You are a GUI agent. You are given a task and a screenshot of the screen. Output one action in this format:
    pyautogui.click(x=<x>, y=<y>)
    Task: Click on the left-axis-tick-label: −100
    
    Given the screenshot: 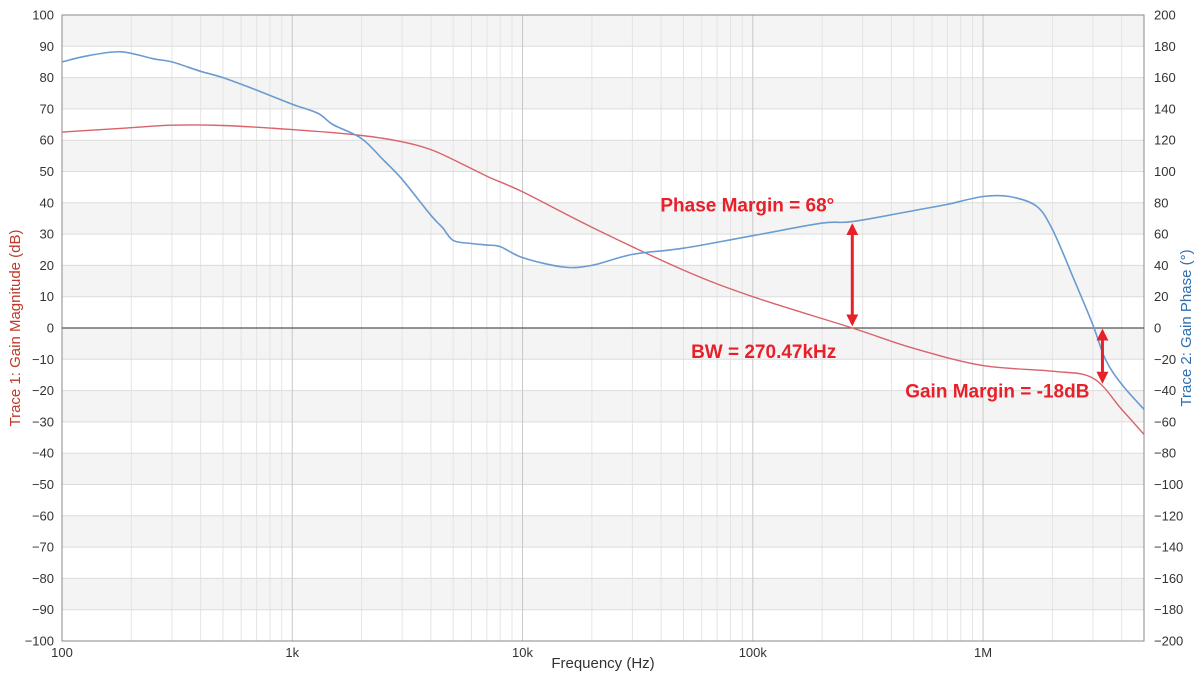 What is the action you would take?
    pyautogui.click(x=39, y=641)
    